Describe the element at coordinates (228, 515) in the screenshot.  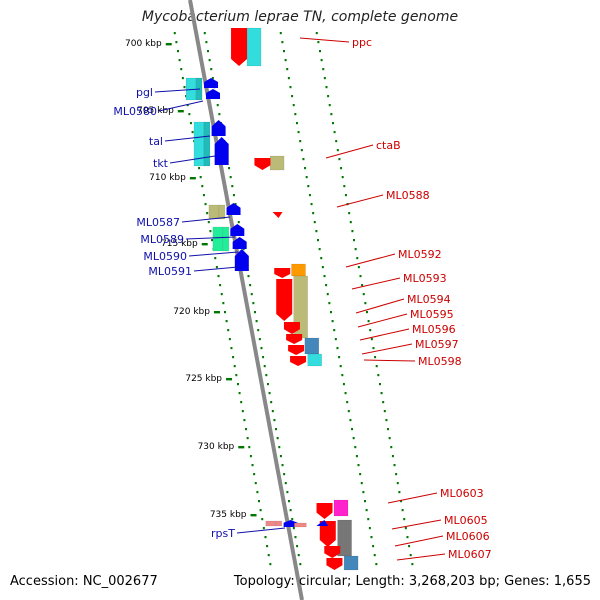
I see `tick-label-735-kbp: 735 kbp` at that location.